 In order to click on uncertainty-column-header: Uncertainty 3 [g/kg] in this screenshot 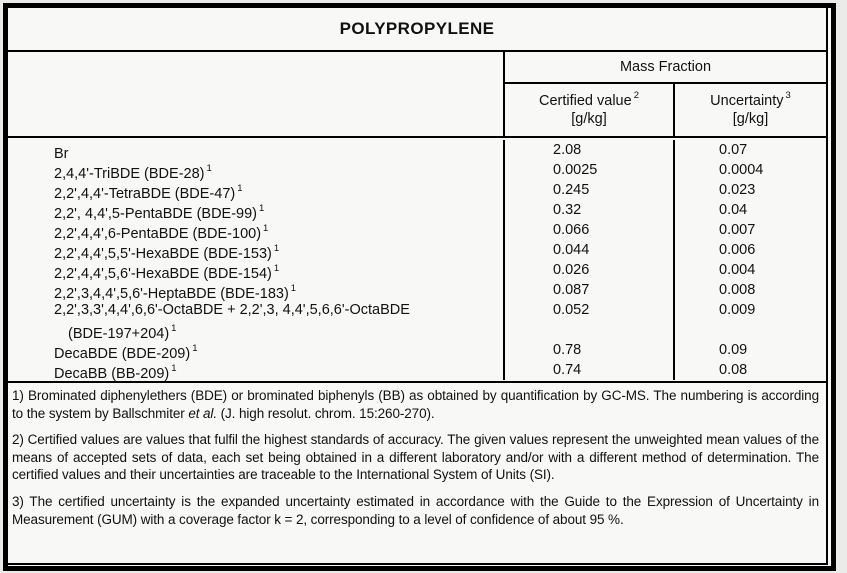, I will do `click(750, 110)`.